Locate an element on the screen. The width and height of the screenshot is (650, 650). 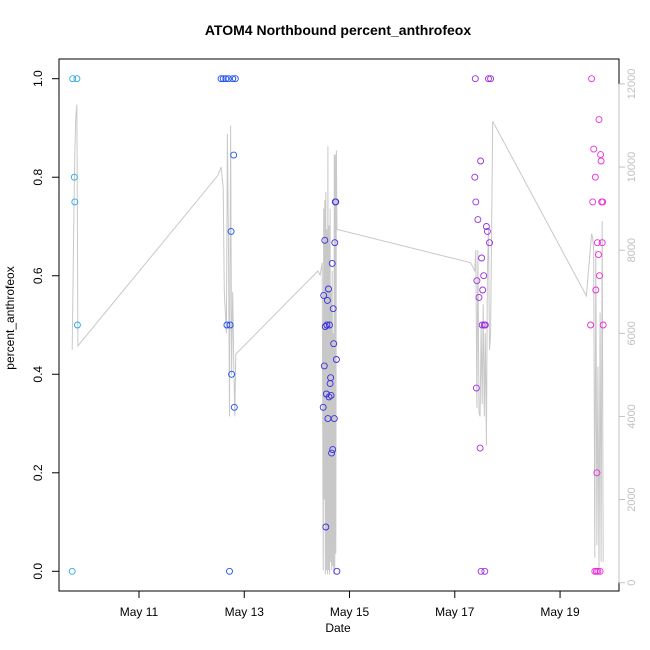
y2-tick-label: 6000 is located at coordinates (632, 333).